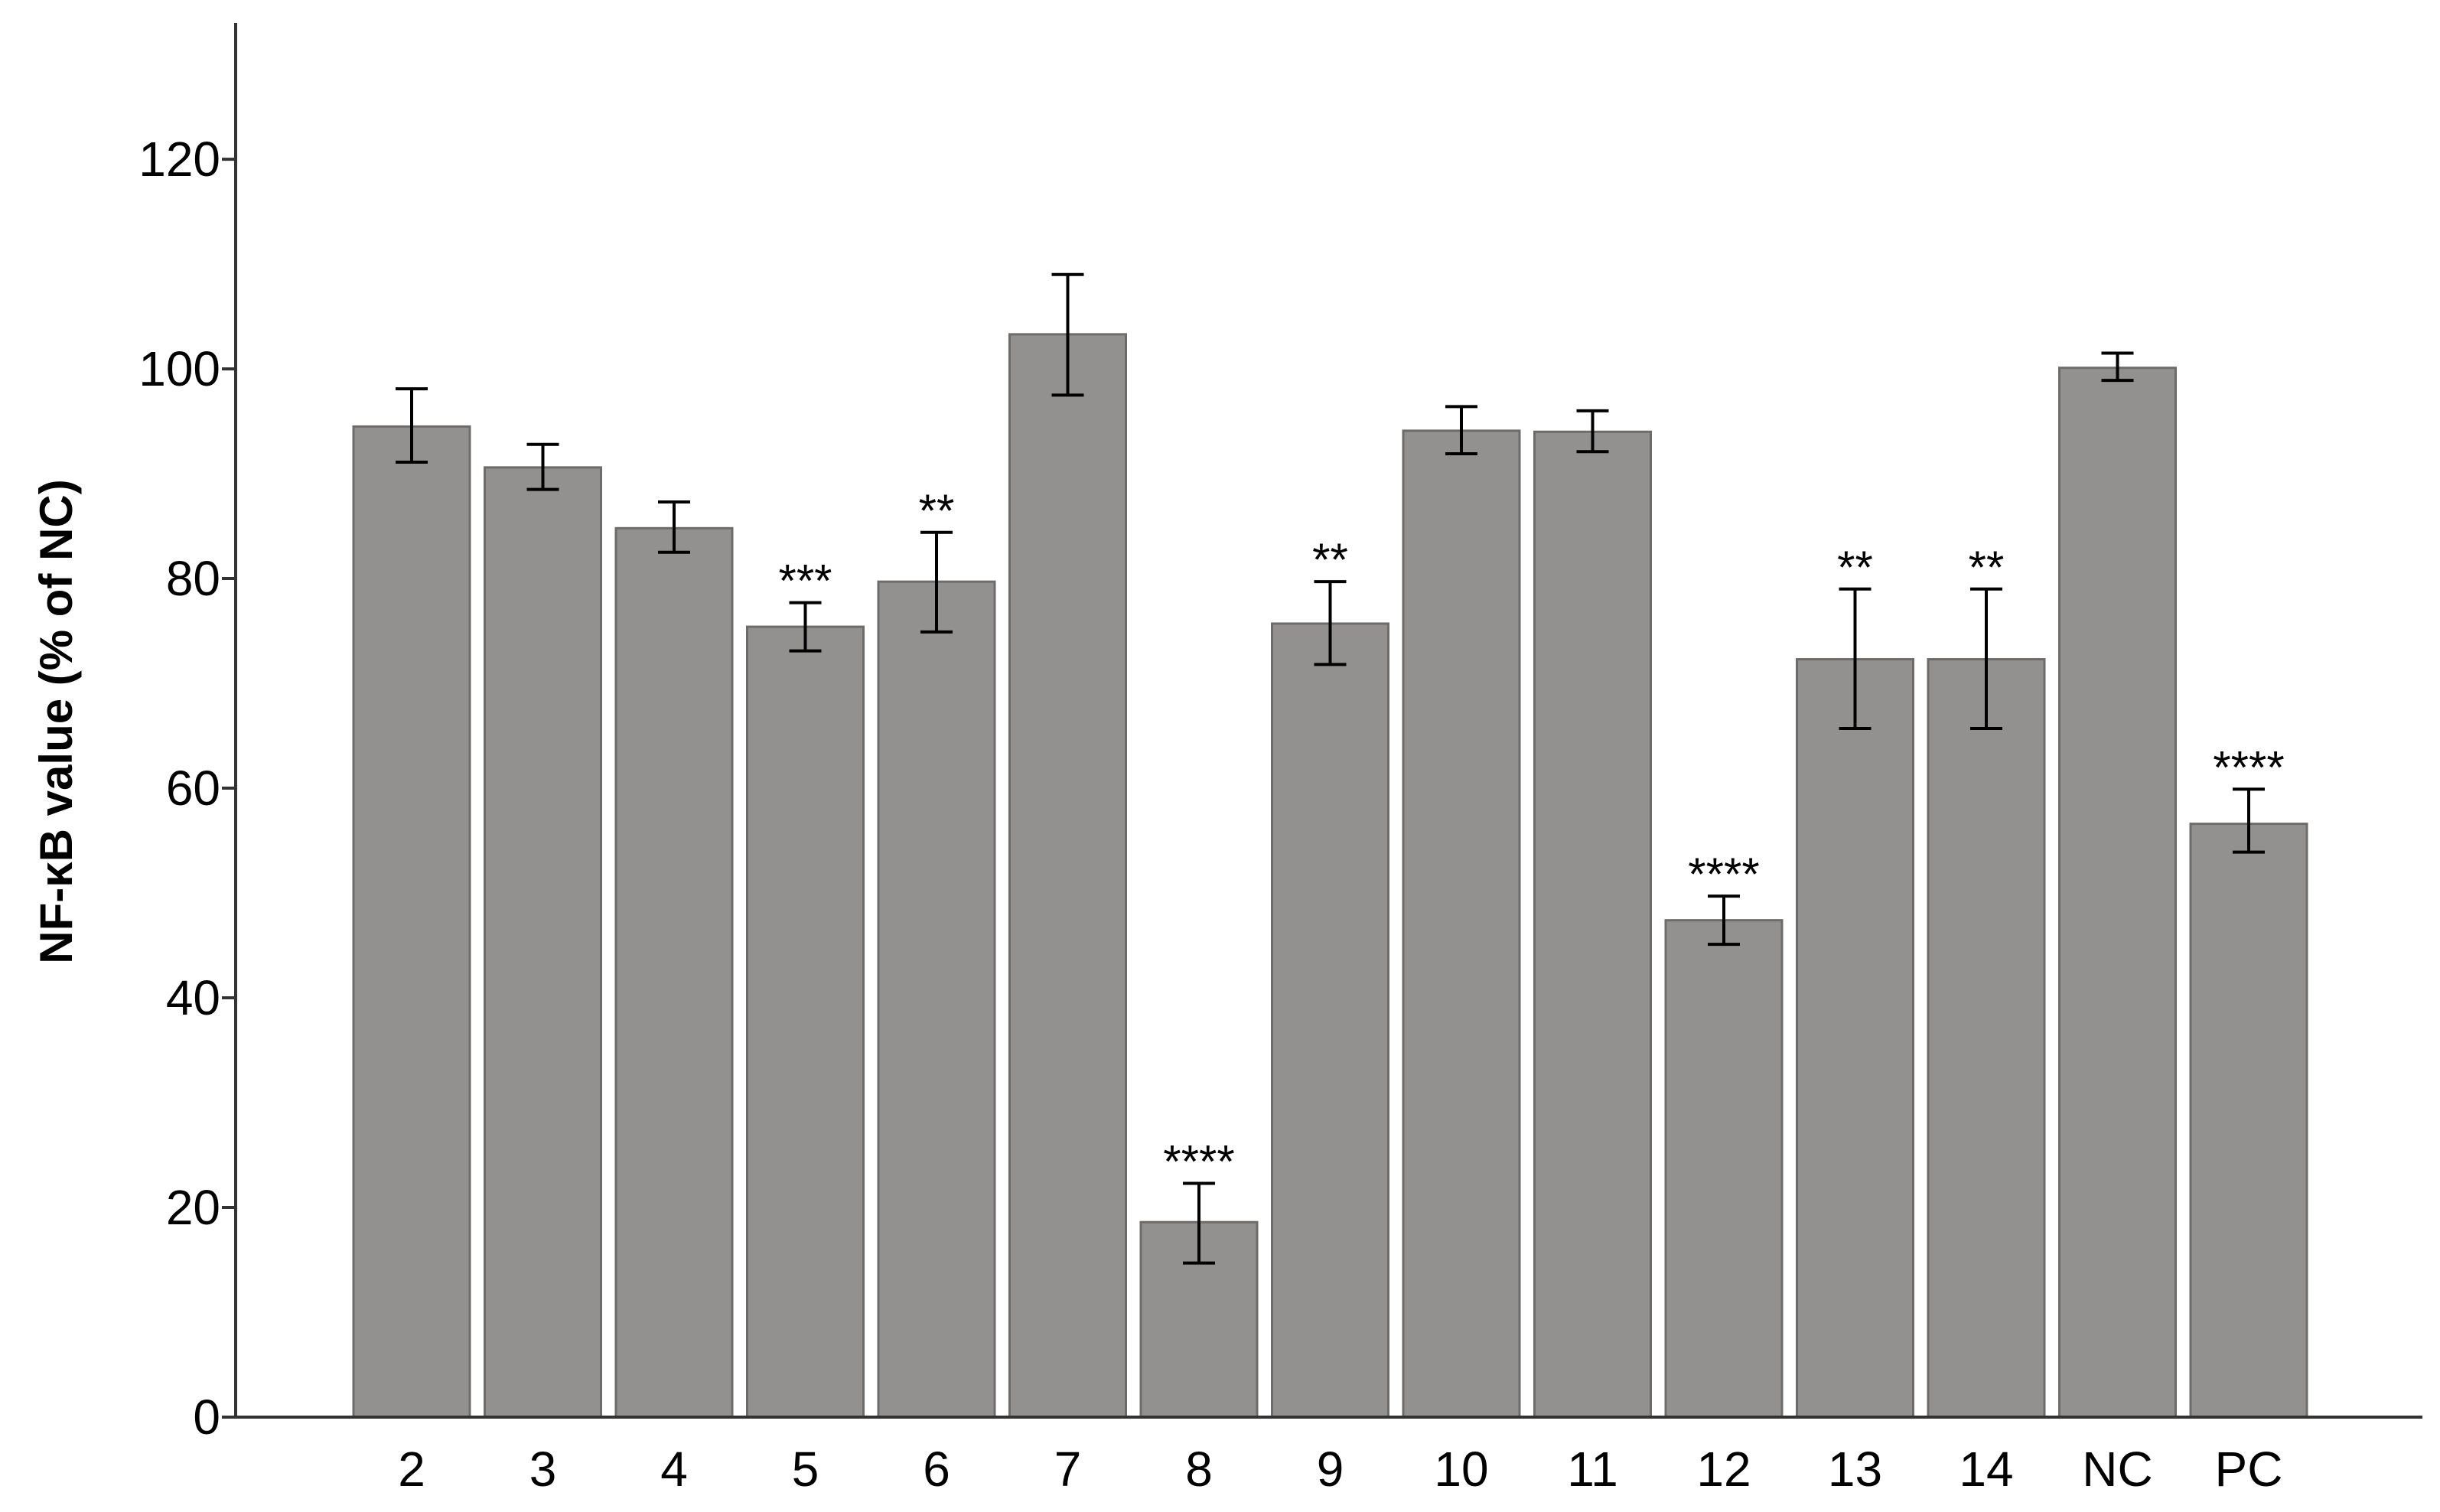 The height and width of the screenshot is (1512, 2440). Describe the element at coordinates (1330, 1470) in the screenshot. I see `x-tick-label: 9` at that location.